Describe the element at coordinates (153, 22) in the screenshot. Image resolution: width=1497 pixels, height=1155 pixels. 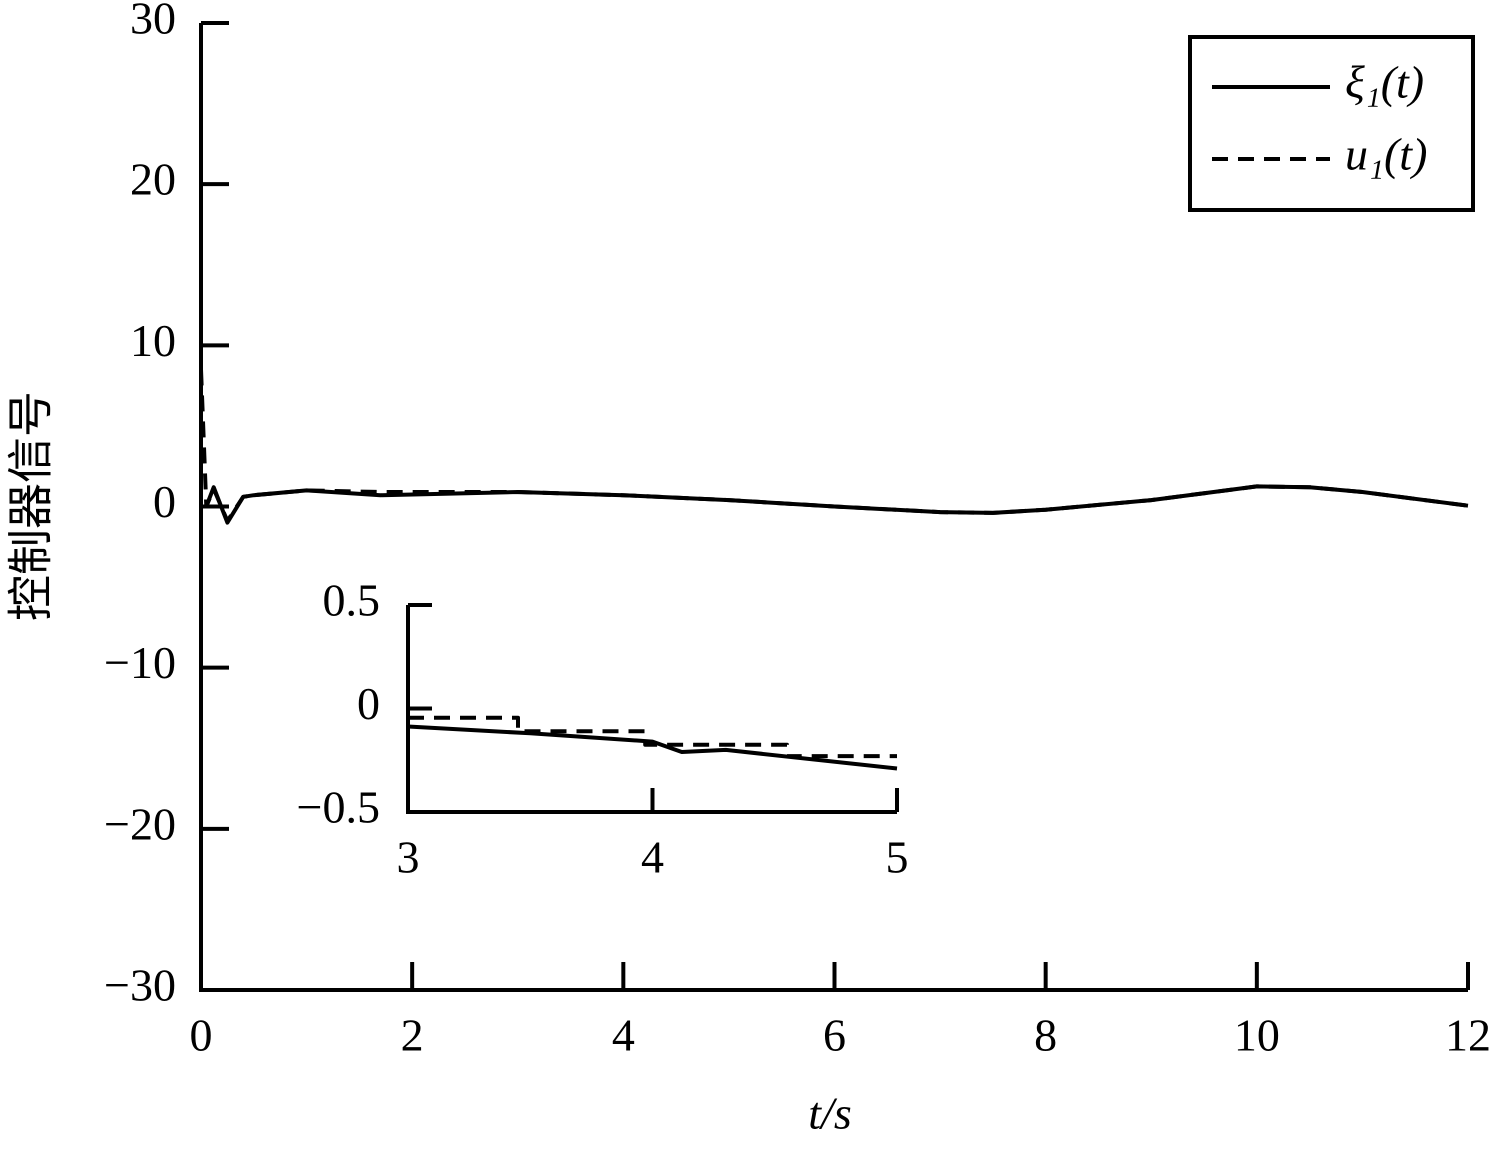
I see `y-tick-label: 30` at that location.